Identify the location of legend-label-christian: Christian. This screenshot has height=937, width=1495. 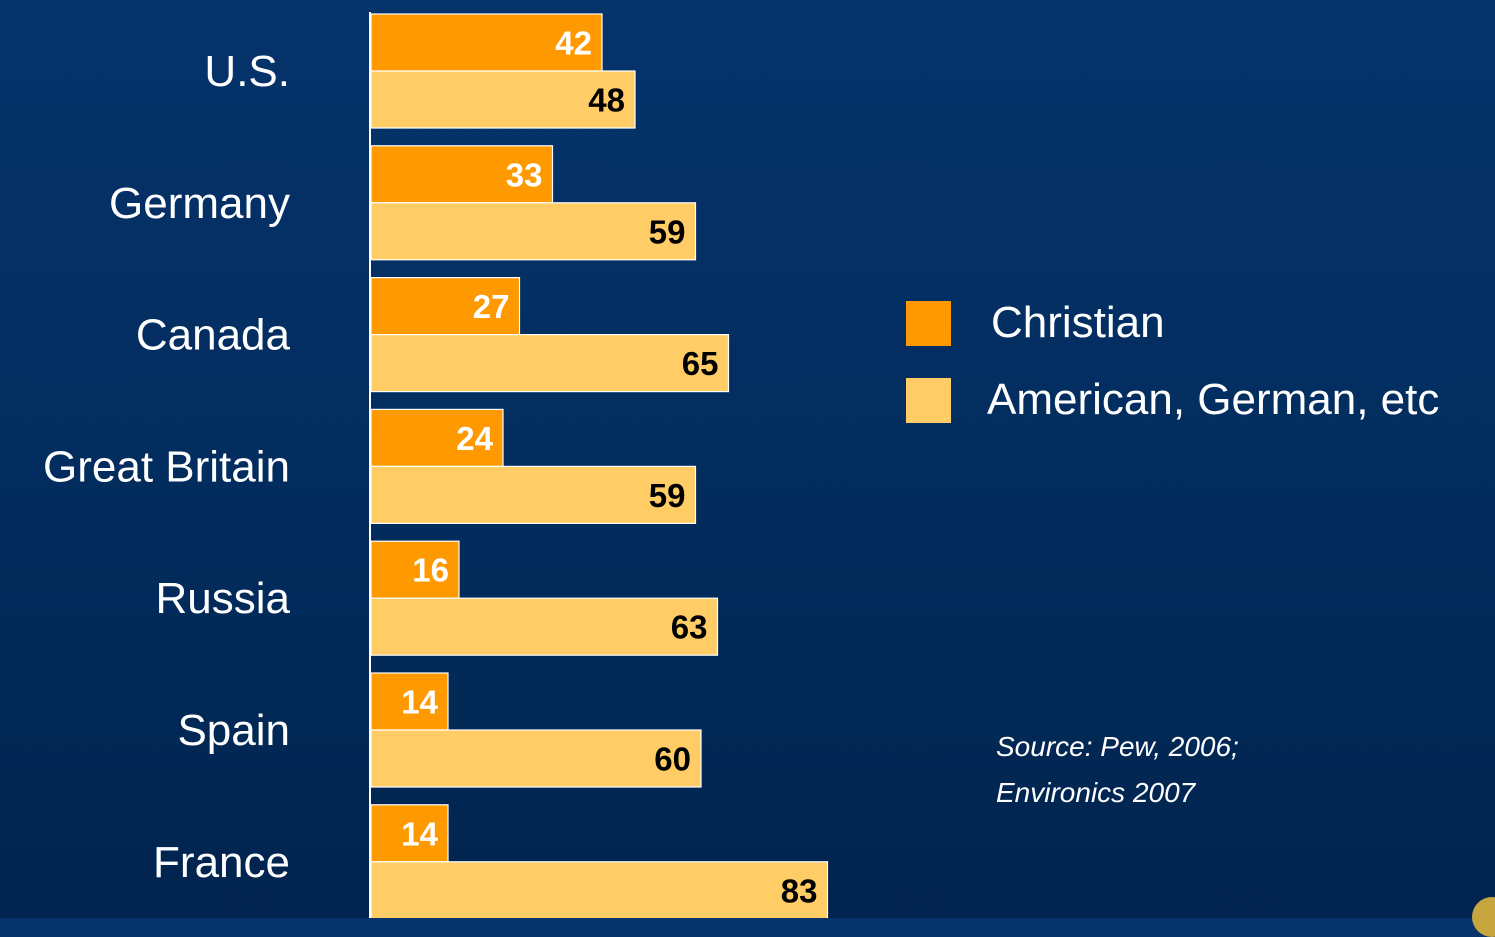
(1078, 322).